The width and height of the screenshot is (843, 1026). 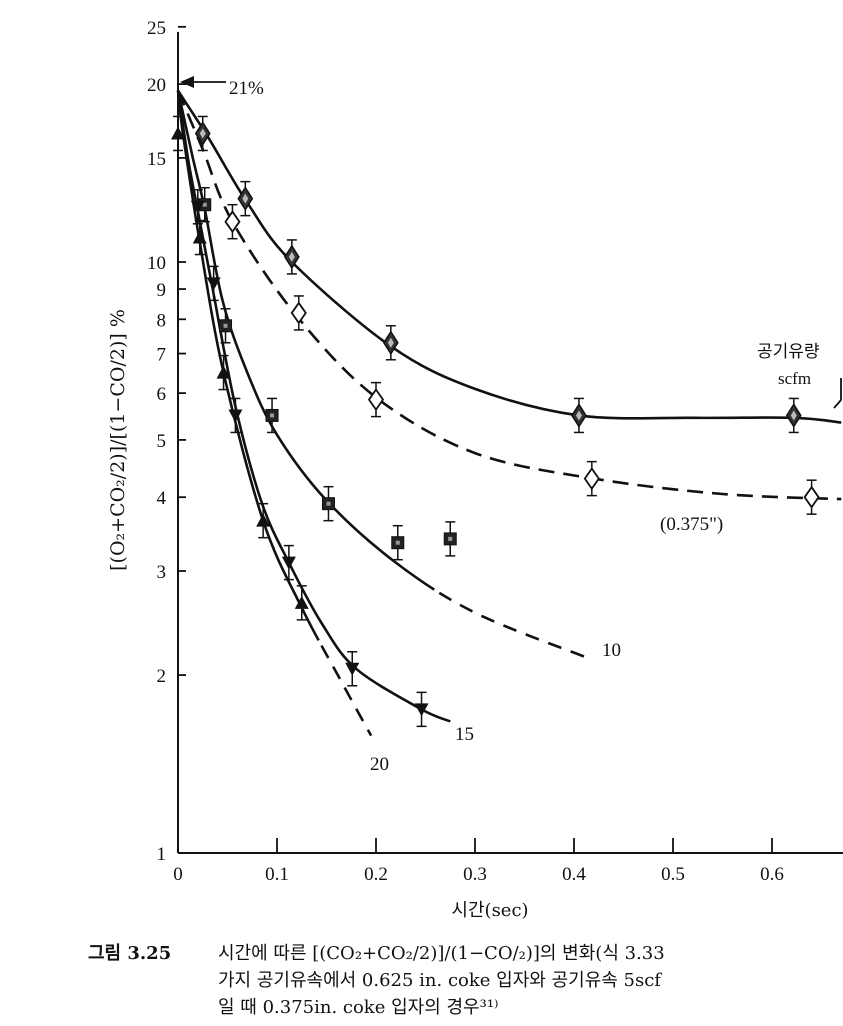 I want to click on x-tick-label-5: 0.5, so click(x=673, y=874).